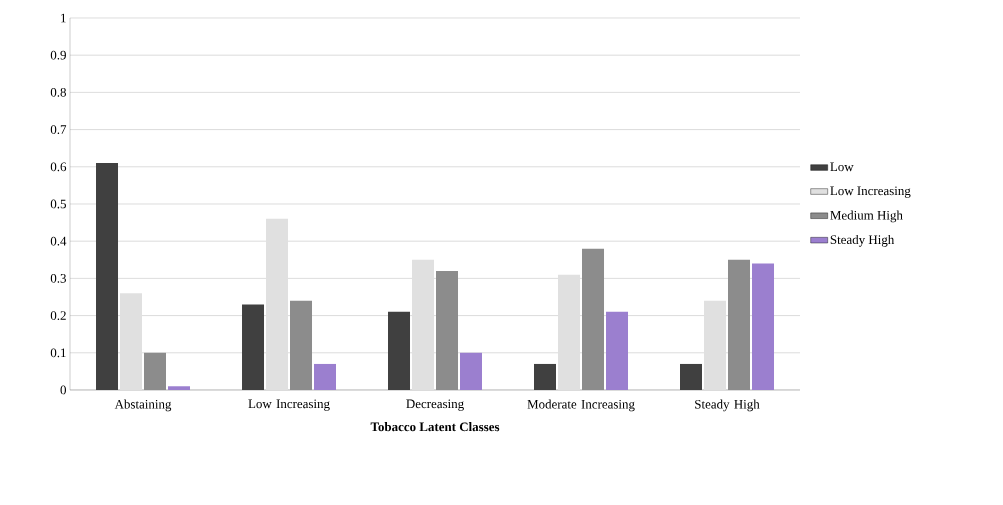  Describe the element at coordinates (58, 204) in the screenshot. I see `y-tick-label: 0.5` at that location.